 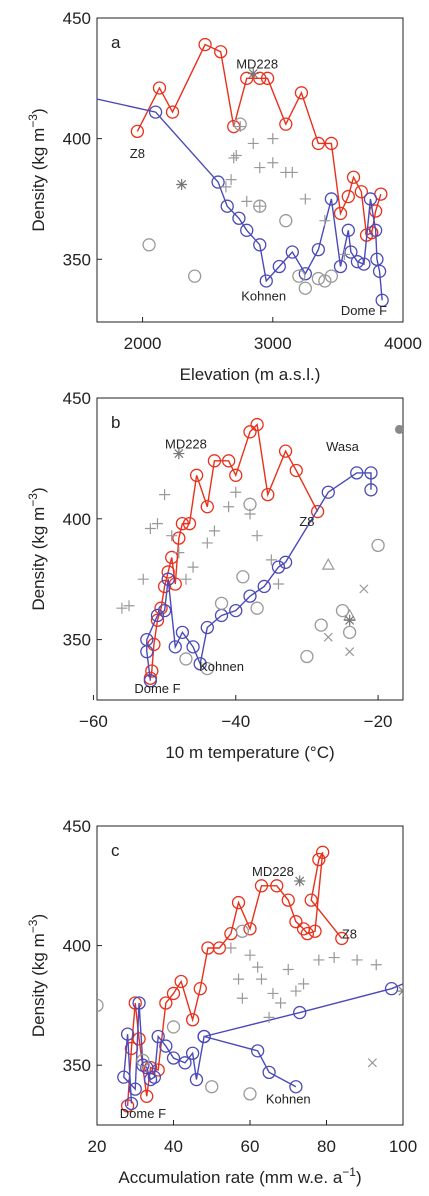 What do you see at coordinates (97, 1146) in the screenshot?
I see `x-tick-label: 20` at bounding box center [97, 1146].